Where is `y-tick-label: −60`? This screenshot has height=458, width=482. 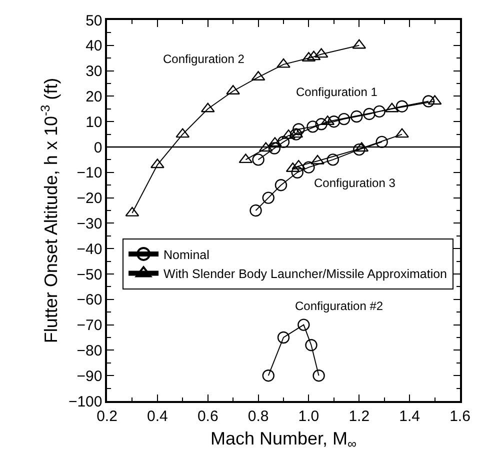 y-tick-label: −60 is located at coordinates (89, 300).